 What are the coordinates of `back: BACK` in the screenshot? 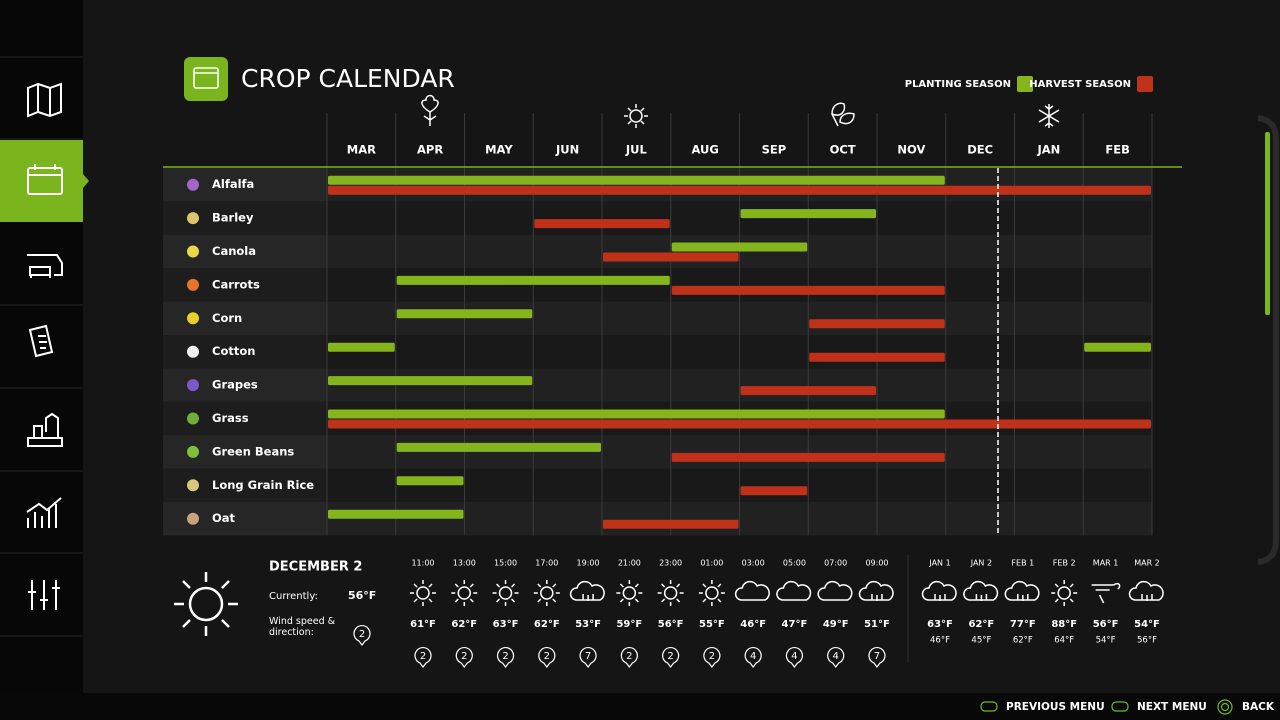 It's located at (1258, 707).